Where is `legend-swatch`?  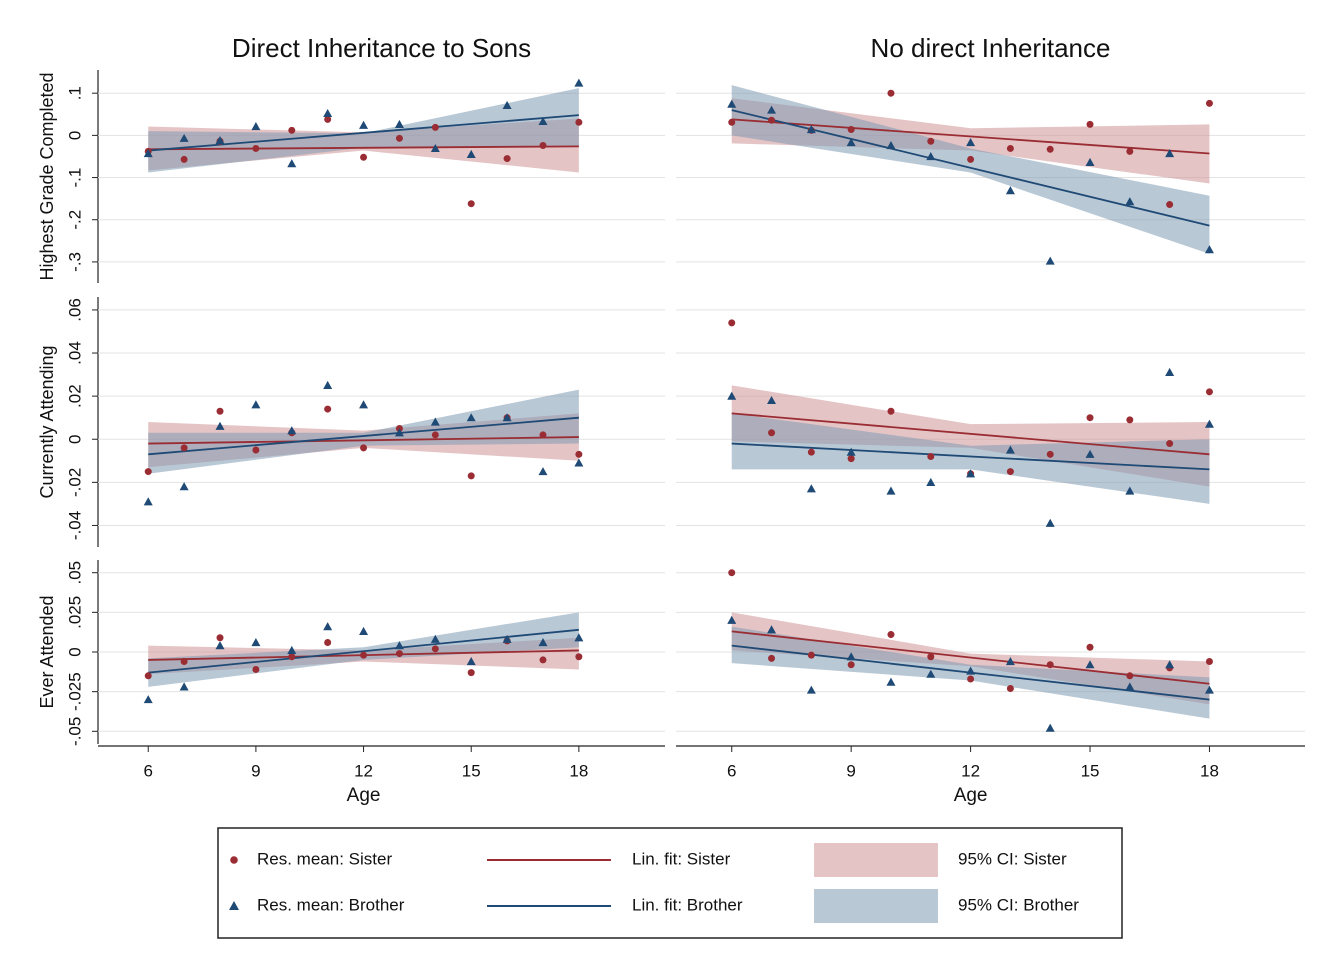
legend-swatch is located at coordinates (876, 860).